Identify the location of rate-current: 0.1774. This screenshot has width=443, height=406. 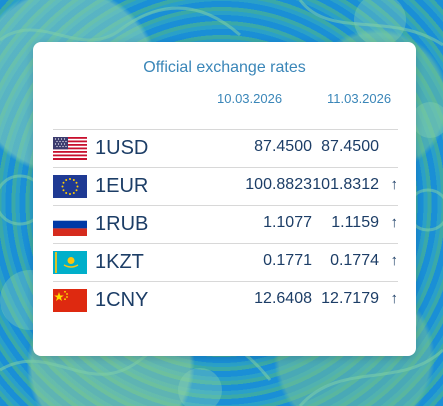
(354, 260).